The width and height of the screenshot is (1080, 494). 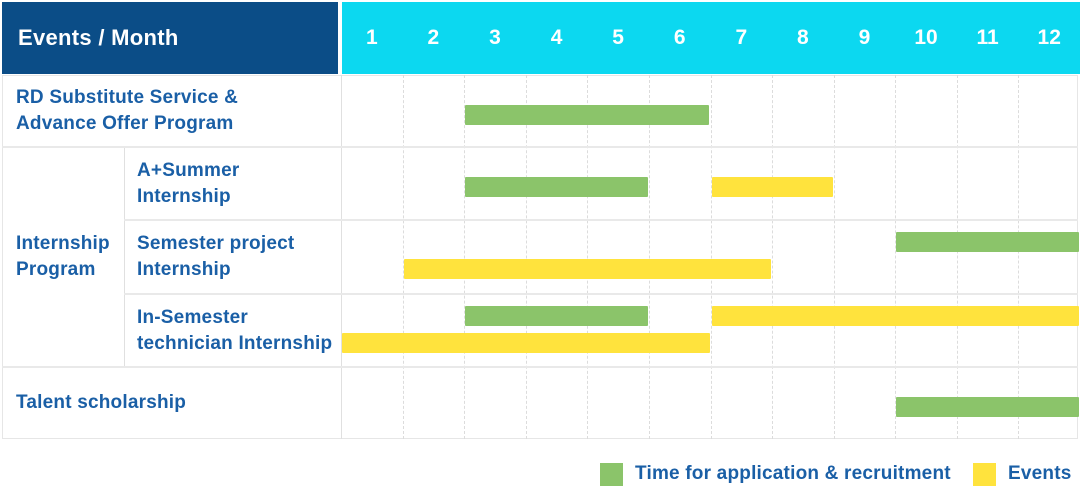 I want to click on month-label-6: 6, so click(x=679, y=37).